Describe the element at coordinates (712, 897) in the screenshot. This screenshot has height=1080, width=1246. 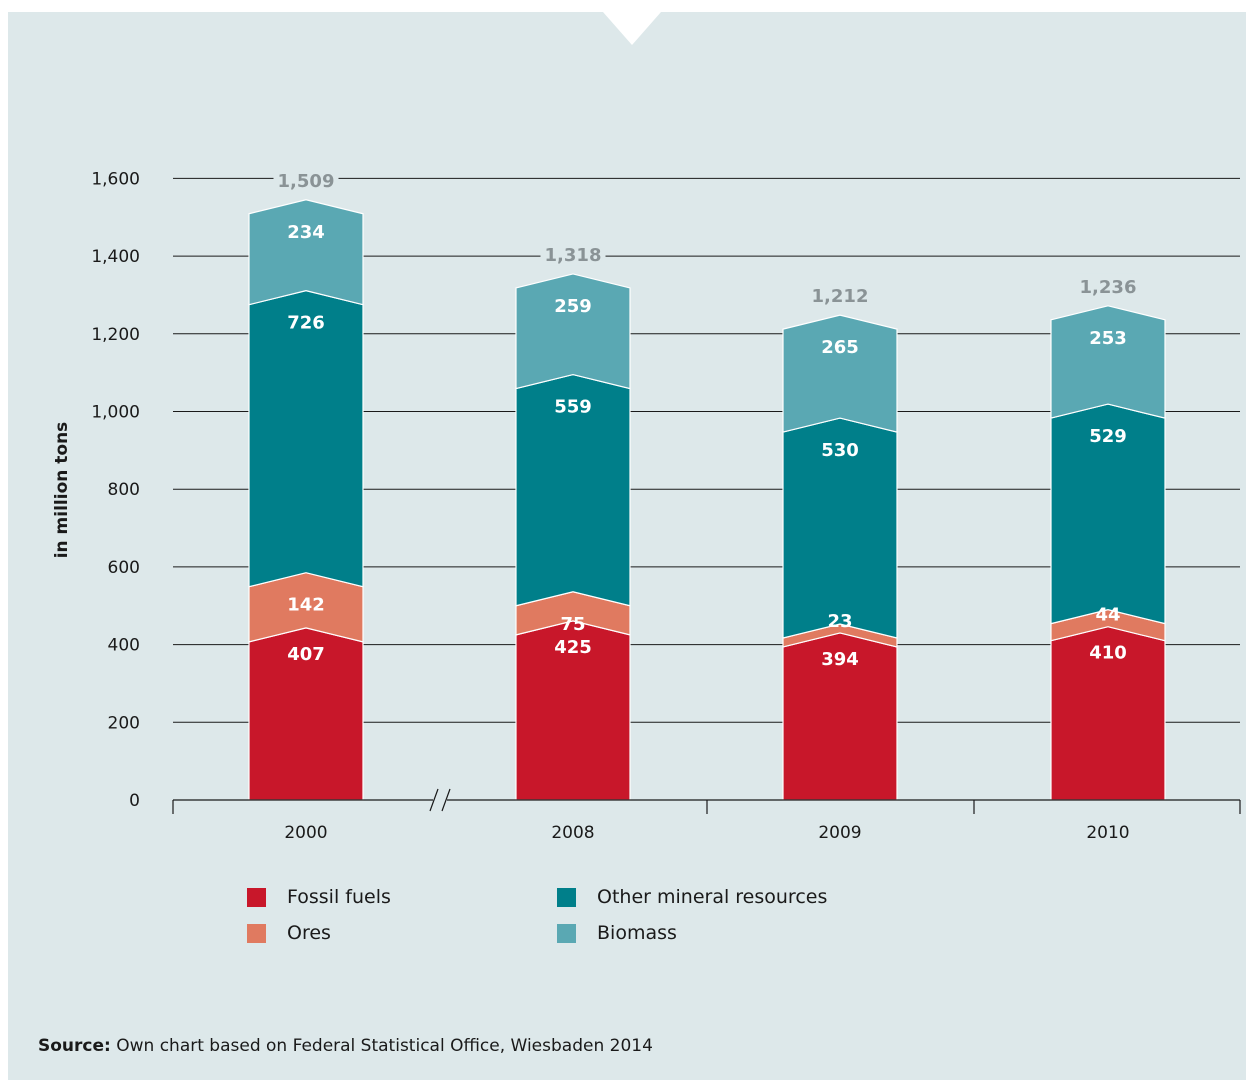
I see `legend-label: Other mineral resources` at that location.